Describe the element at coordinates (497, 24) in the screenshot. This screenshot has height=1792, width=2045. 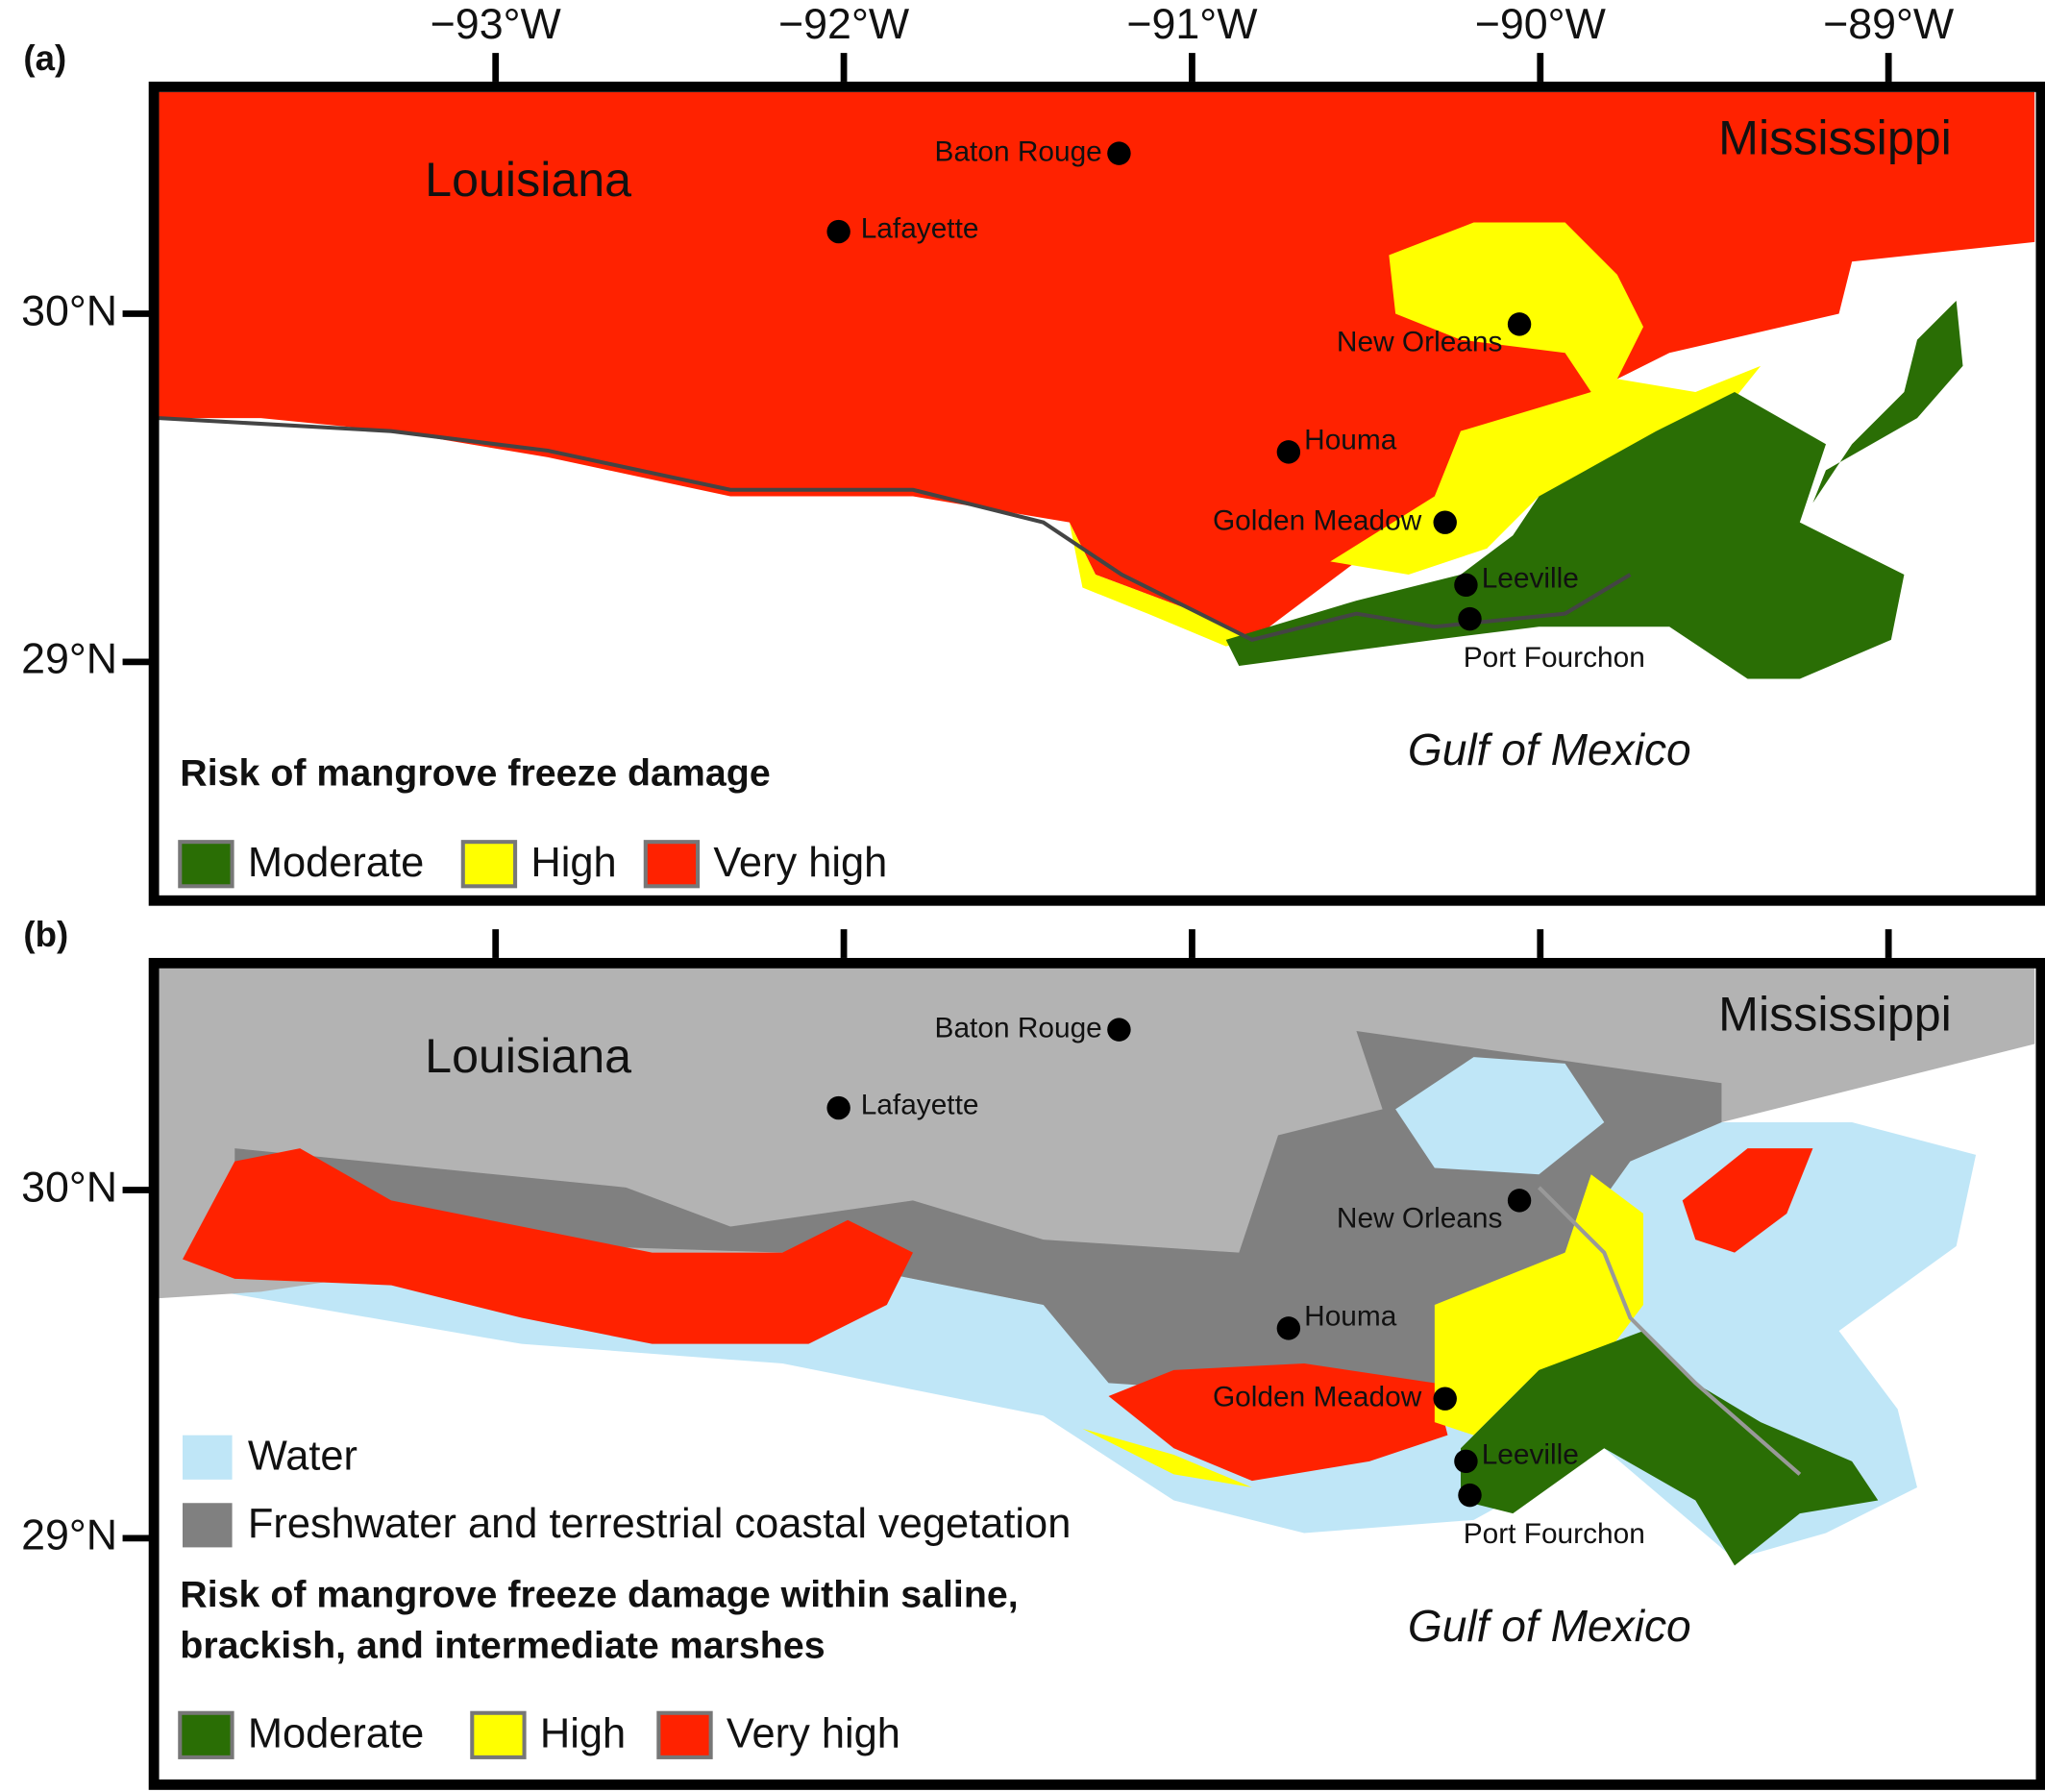
I see `lon-tick-label: −93°W` at that location.